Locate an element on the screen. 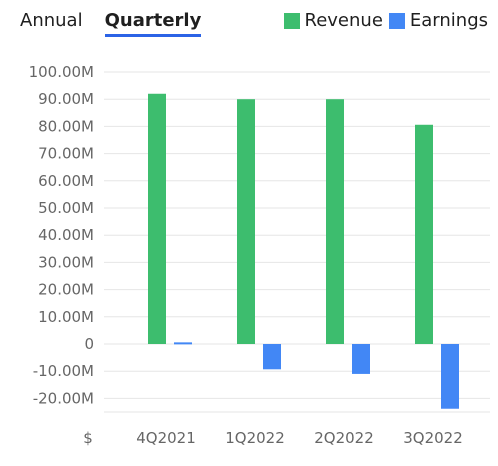  bar-earnings-1q2022 is located at coordinates (272, 357).